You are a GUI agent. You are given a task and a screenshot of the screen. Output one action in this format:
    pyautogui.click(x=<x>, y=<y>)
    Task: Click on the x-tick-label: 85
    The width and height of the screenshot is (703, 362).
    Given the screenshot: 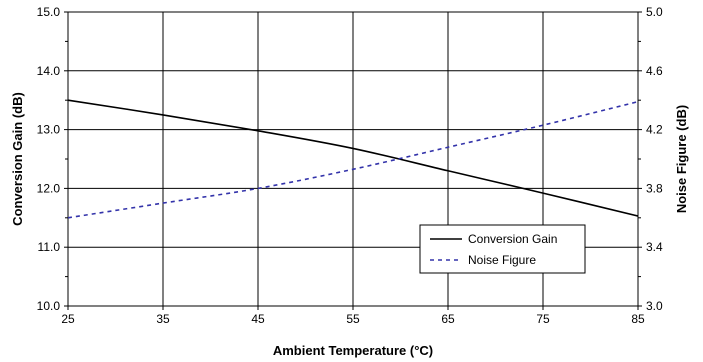 What is the action you would take?
    pyautogui.click(x=638, y=319)
    